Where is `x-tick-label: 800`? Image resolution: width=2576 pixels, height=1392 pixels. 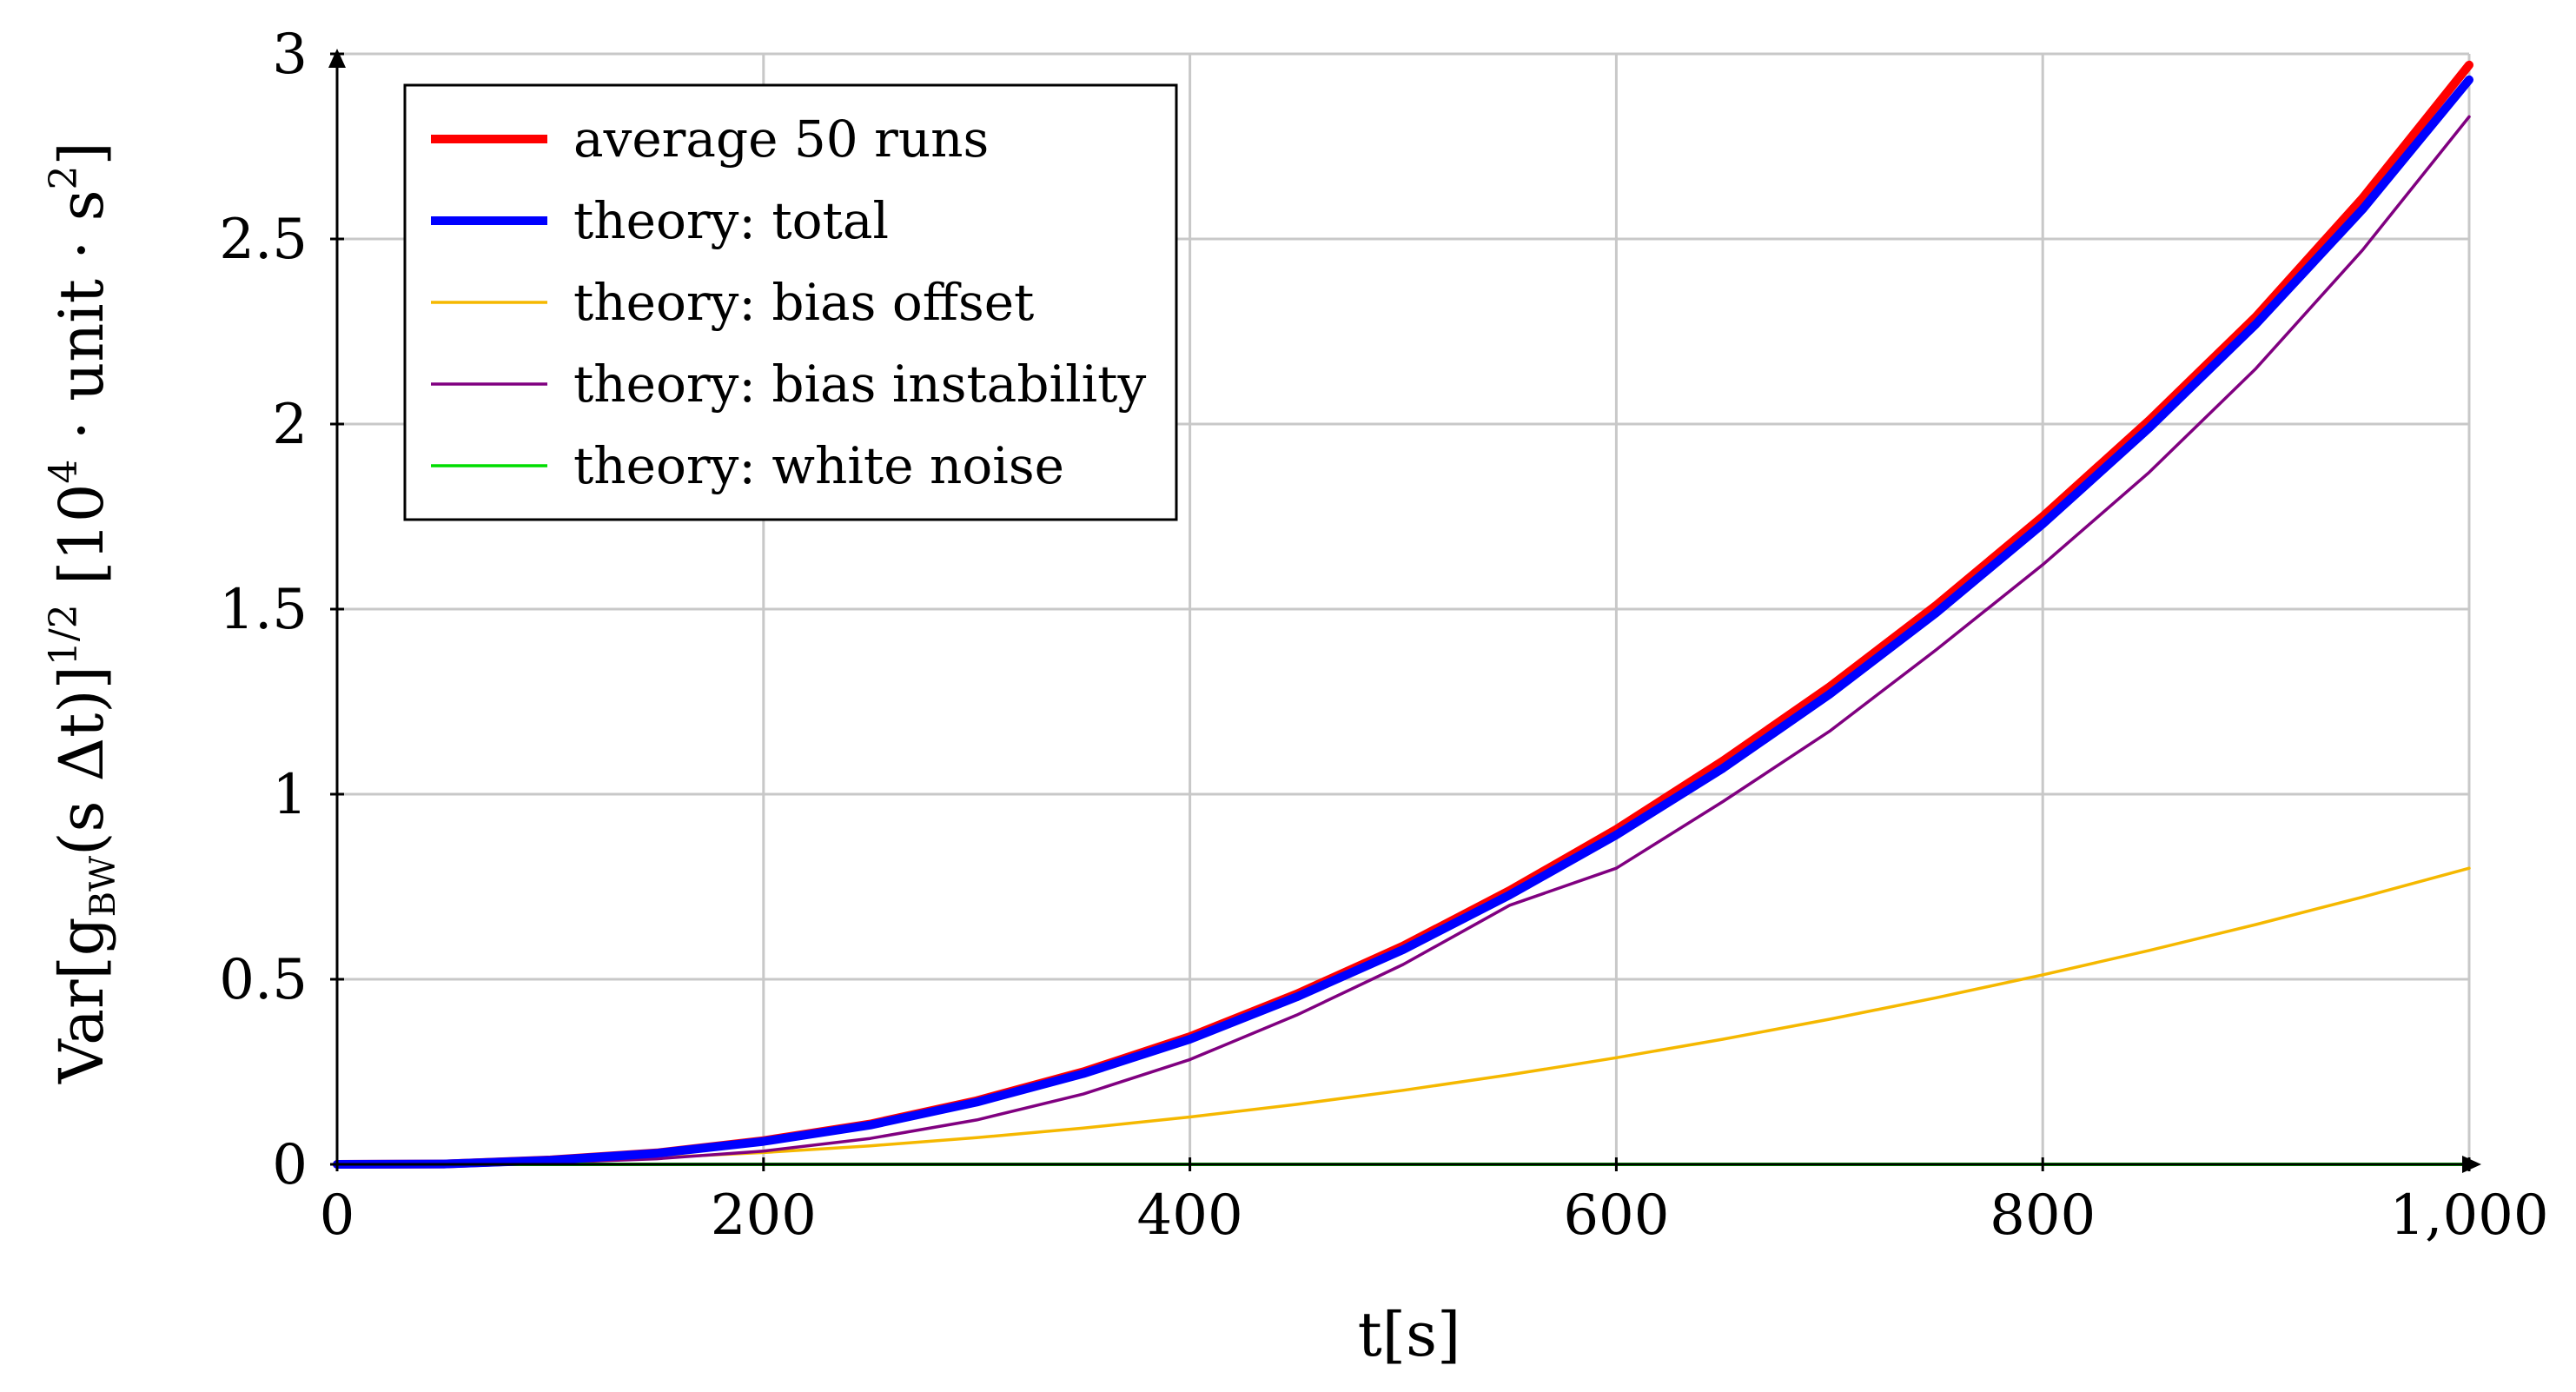
x-tick-label: 800 is located at coordinates (2043, 1215).